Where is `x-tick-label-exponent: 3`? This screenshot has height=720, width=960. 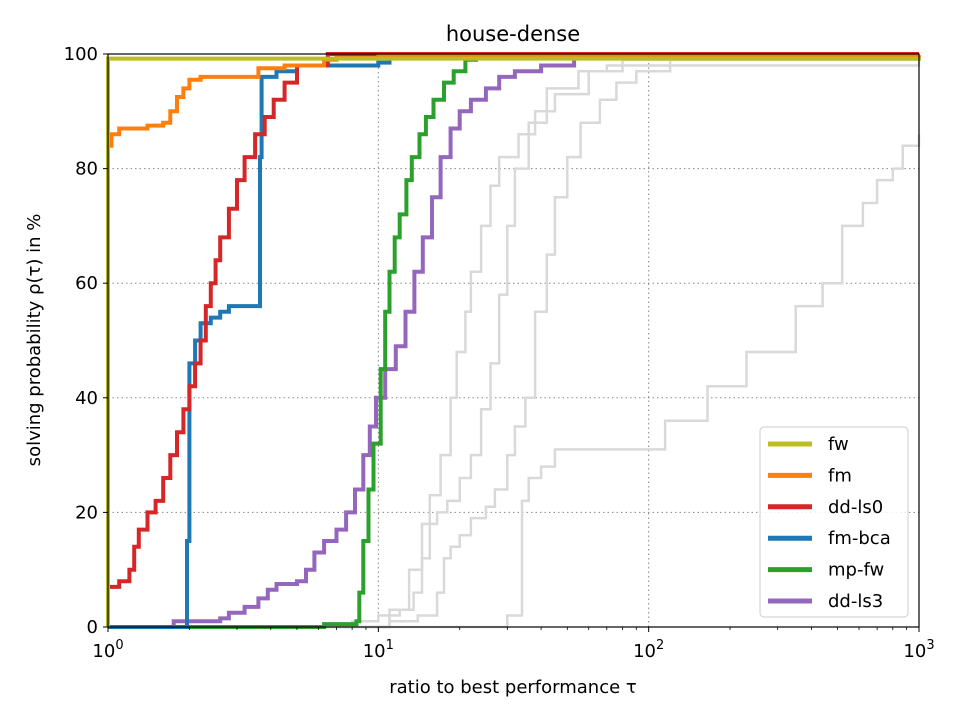 x-tick-label-exponent: 3 is located at coordinates (930, 645).